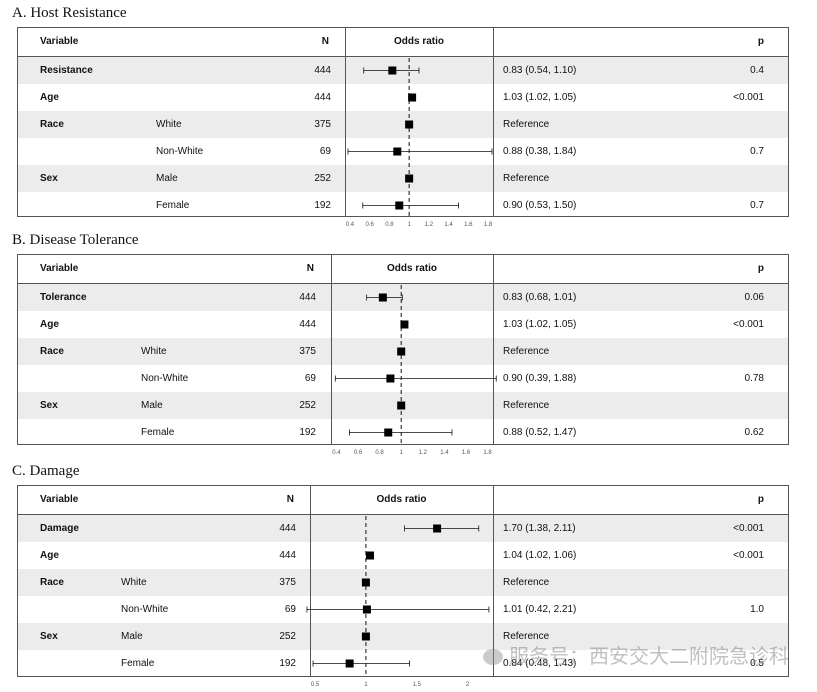 The width and height of the screenshot is (817, 692). What do you see at coordinates (540, 663) in the screenshot?
I see `estimate-cell: 0.84 (0.48, 1.43)` at bounding box center [540, 663].